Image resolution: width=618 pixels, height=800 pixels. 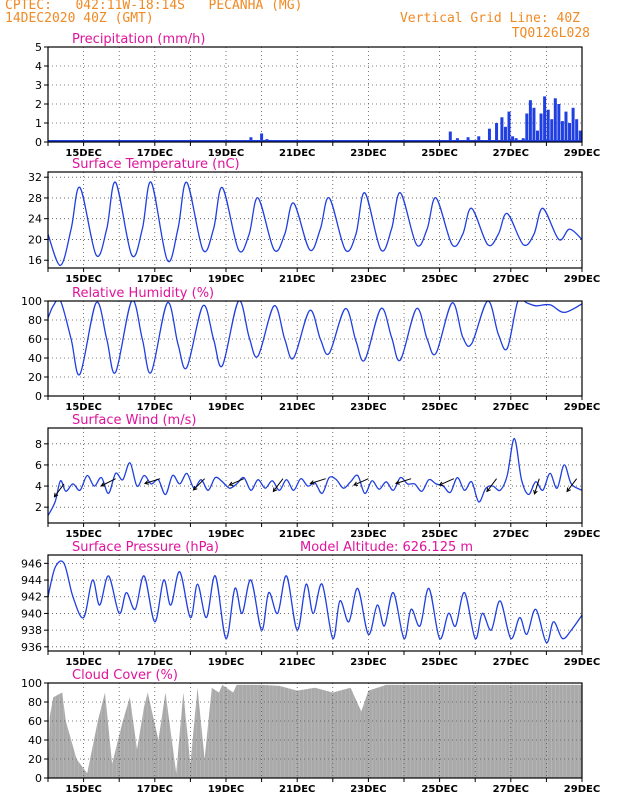 I want to click on precip-title: Precipitation (mm/h), so click(x=138, y=39).